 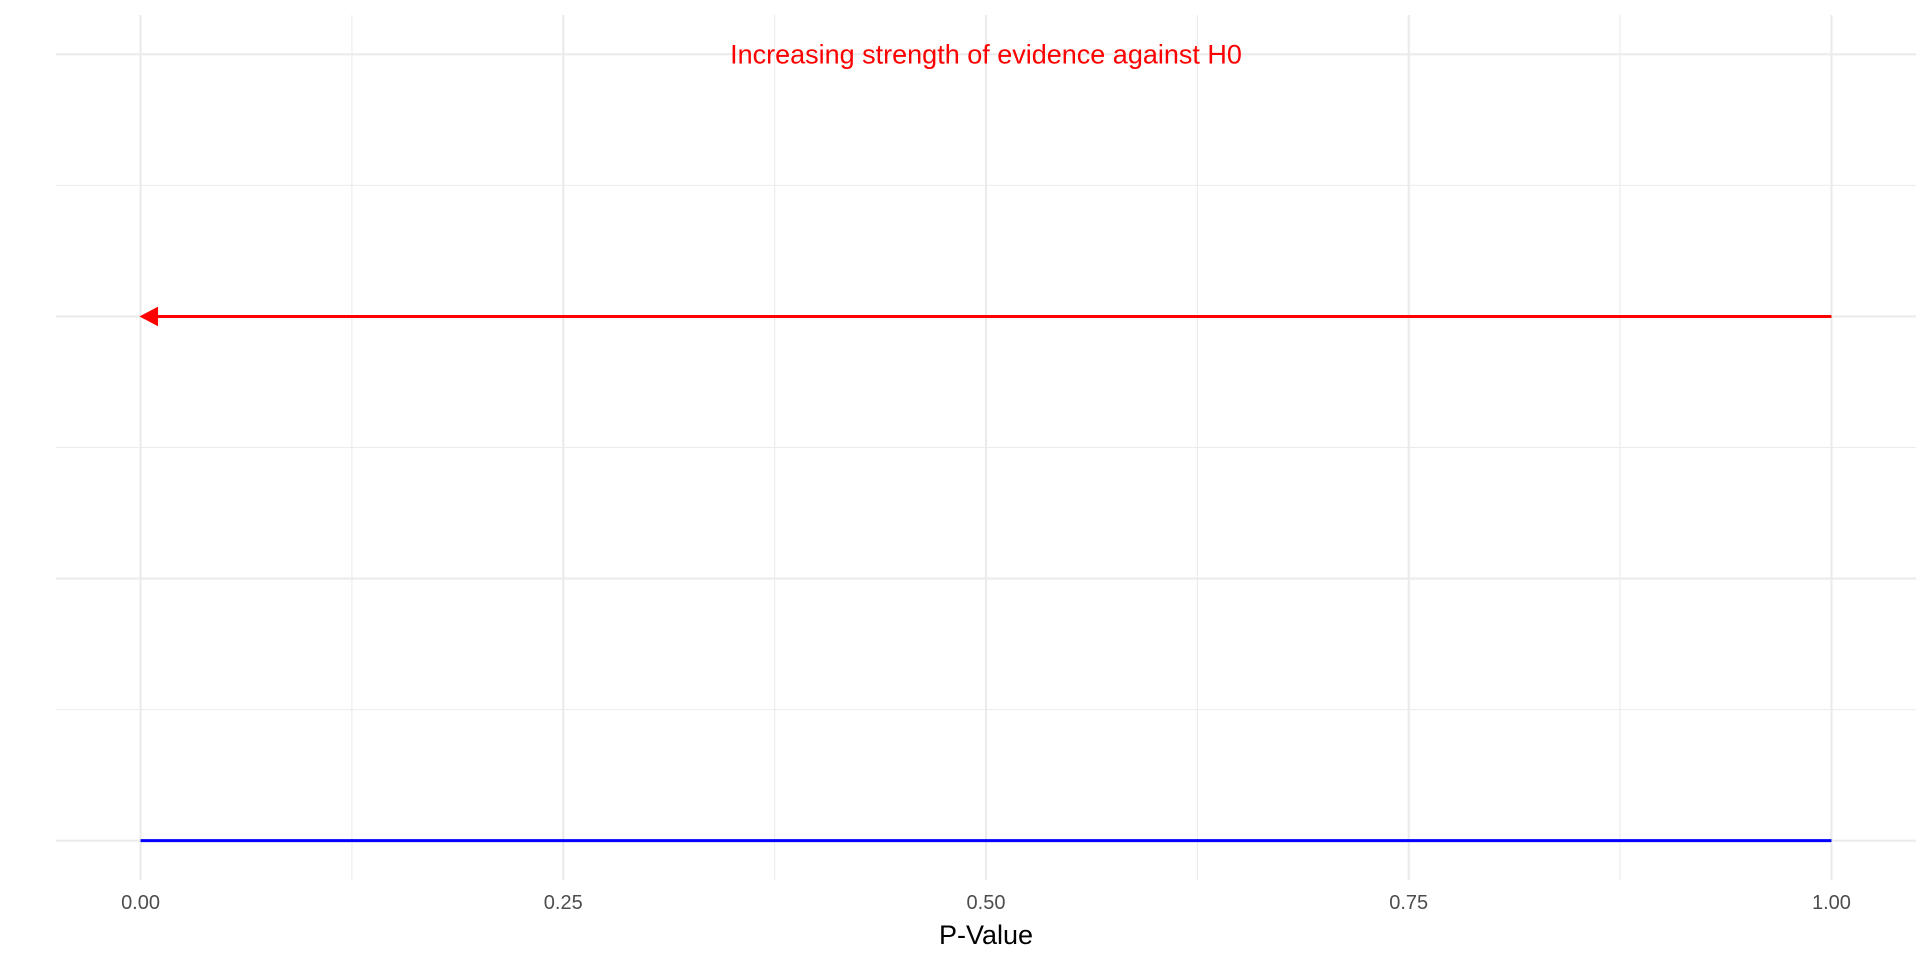 I want to click on x-tick-label: 0.50, so click(x=986, y=903).